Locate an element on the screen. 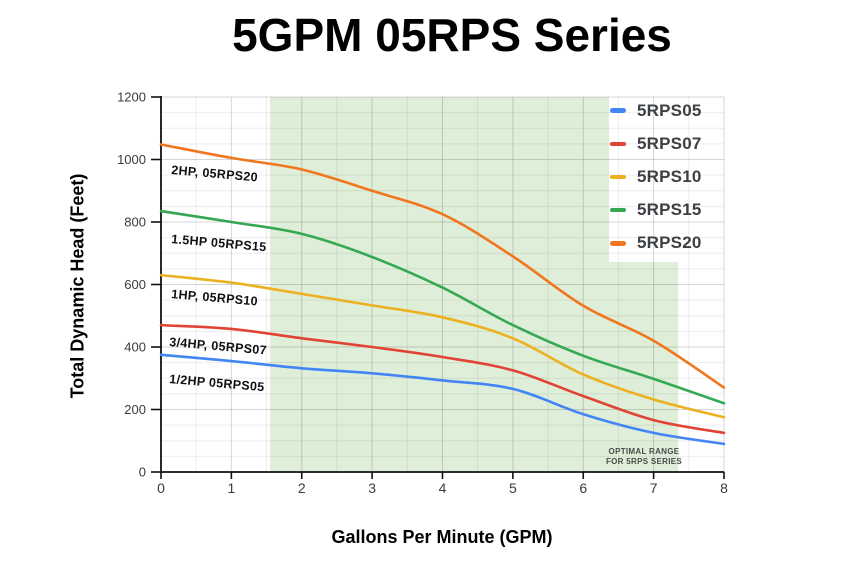 The height and width of the screenshot is (570, 864). optimal-range-label-line1: OPTIMAL RANGE is located at coordinates (644, 451).